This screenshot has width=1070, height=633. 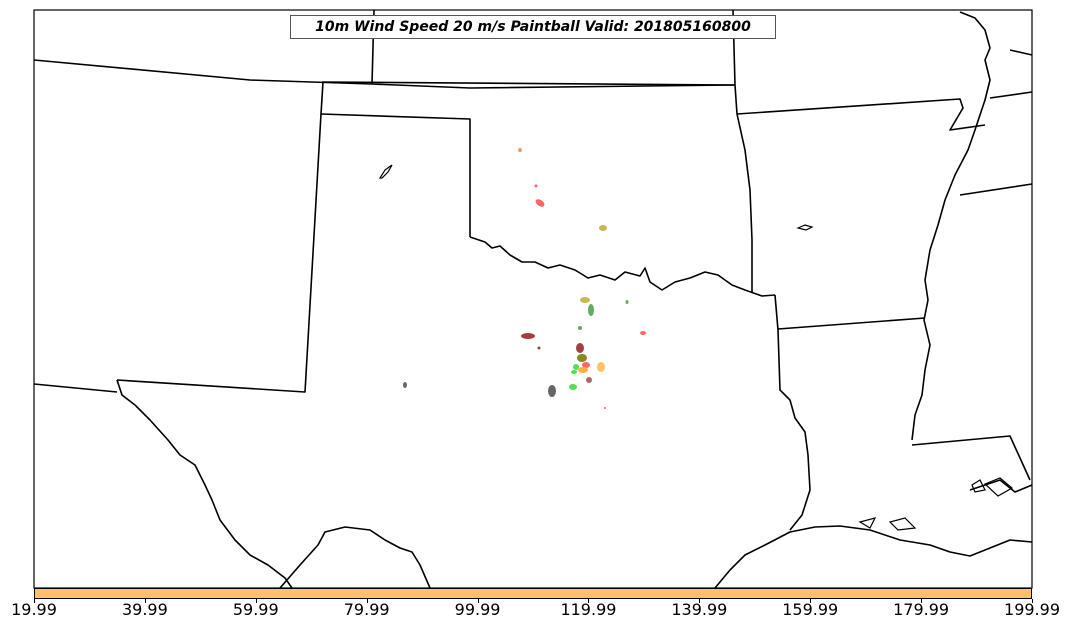 What do you see at coordinates (971, 458) in the screenshot?
I see `border-la-ms` at bounding box center [971, 458].